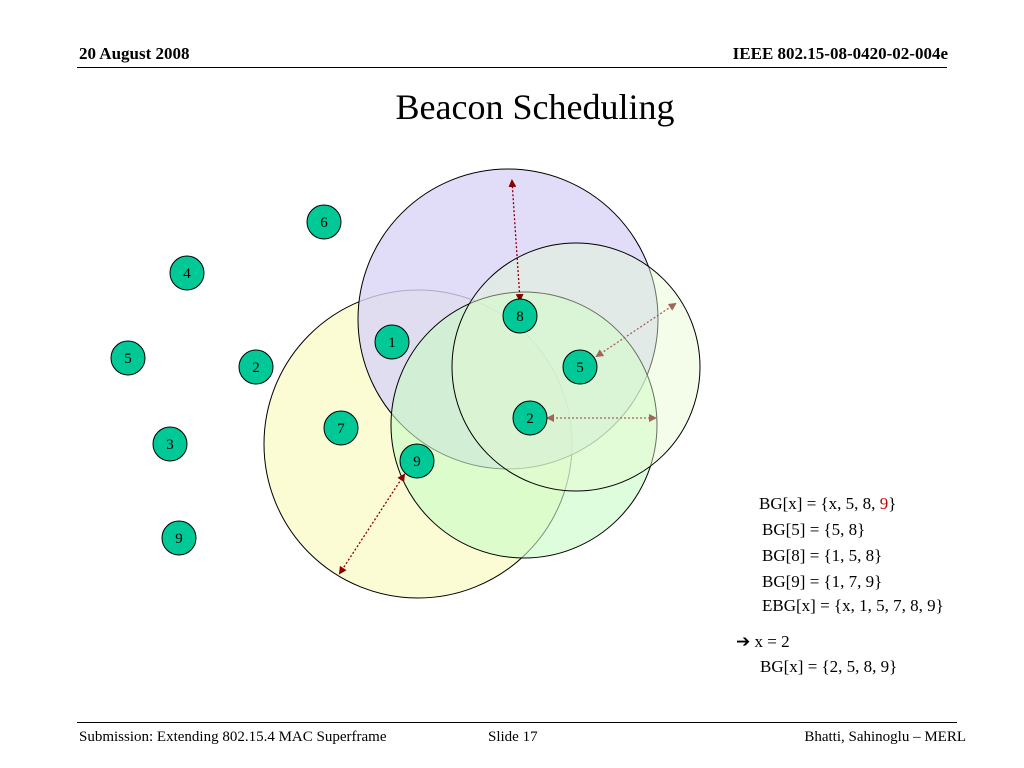 The height and width of the screenshot is (768, 1024). What do you see at coordinates (819, 503) in the screenshot?
I see `bg-x-prefix: BG[x] = {x, 5, 8,` at bounding box center [819, 503].